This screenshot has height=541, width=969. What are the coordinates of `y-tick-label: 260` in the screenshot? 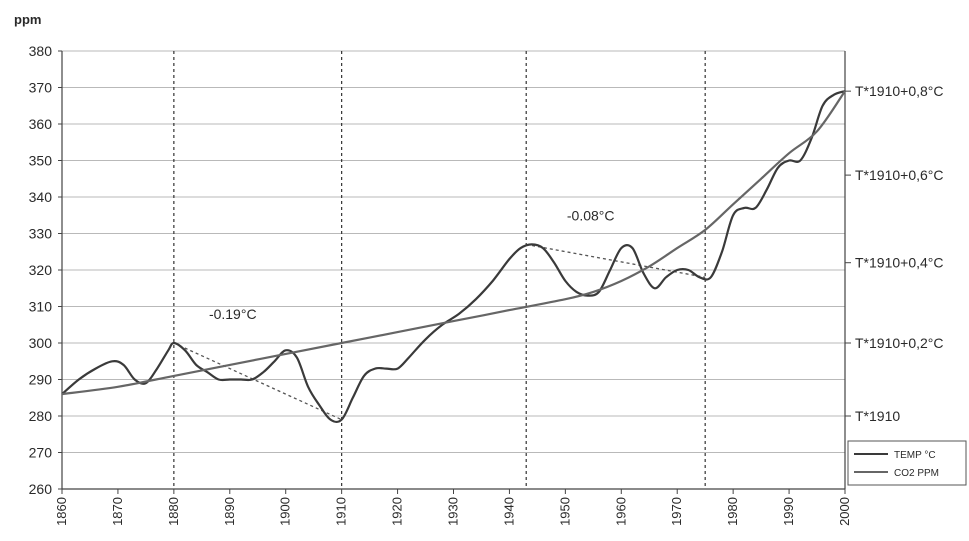 It's located at (41, 489).